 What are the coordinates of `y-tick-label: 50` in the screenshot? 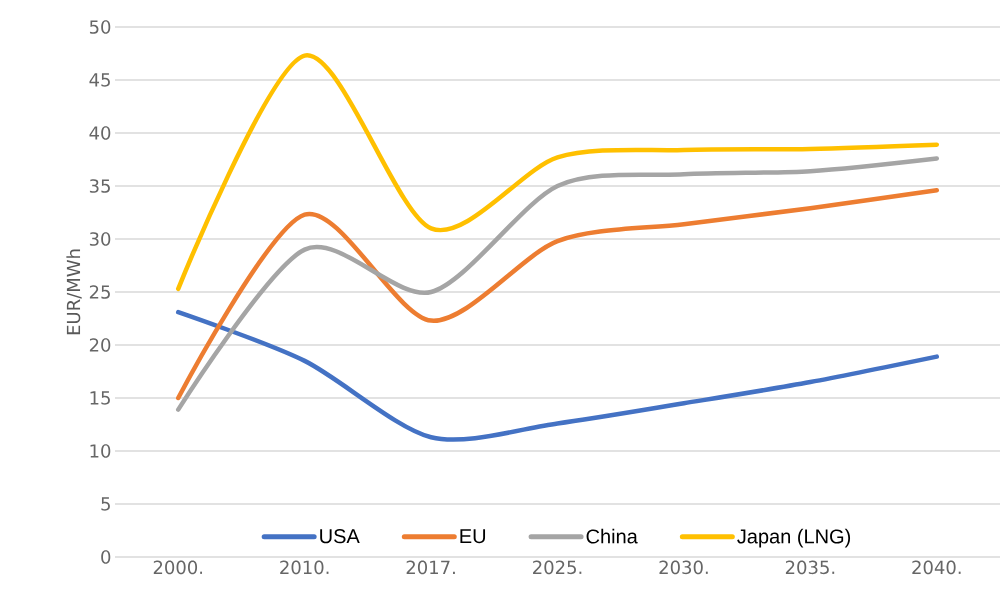 It's located at (100, 27).